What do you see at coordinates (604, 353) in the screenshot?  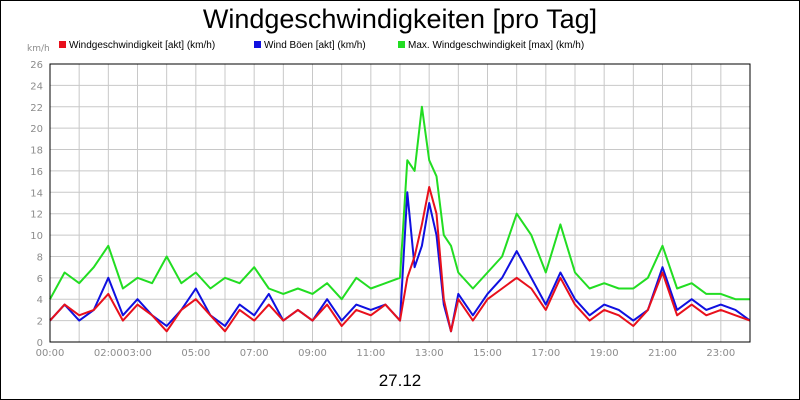 I see `x-tick-label: 19:00` at bounding box center [604, 353].